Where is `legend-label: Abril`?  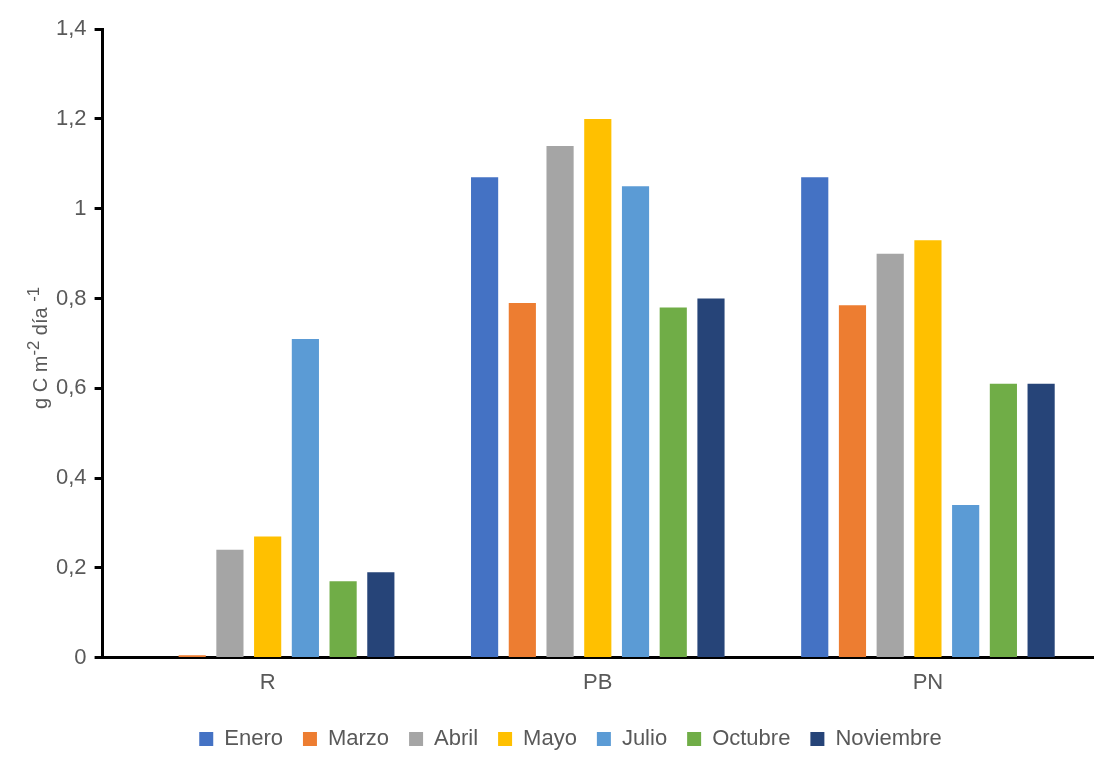
legend-label: Abril is located at coordinates (456, 738).